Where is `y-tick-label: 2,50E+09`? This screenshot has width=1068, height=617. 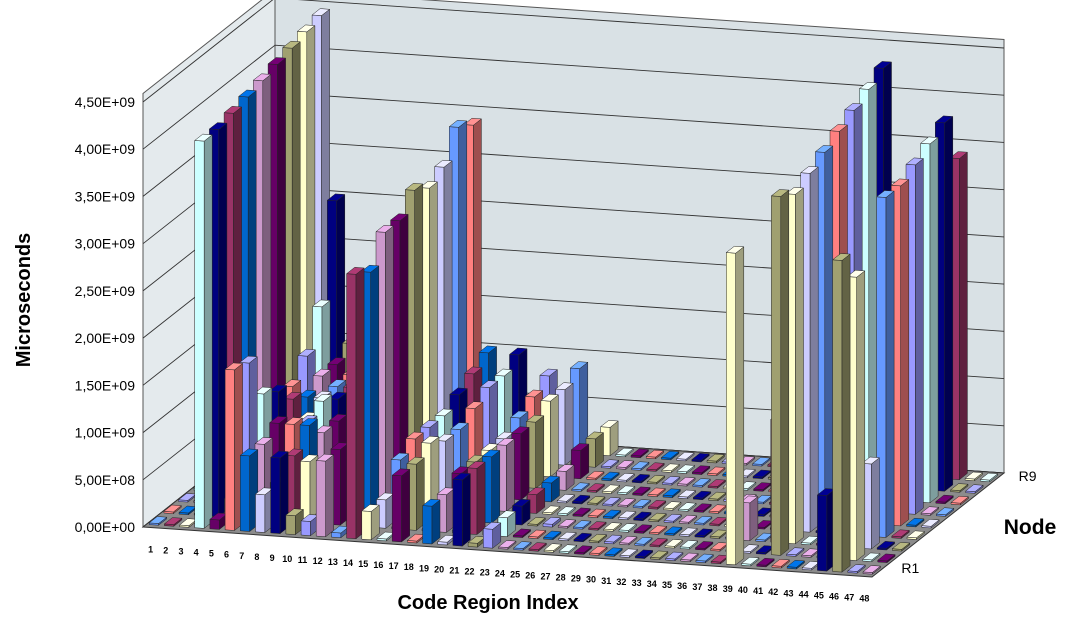 y-tick-label: 2,50E+09 is located at coordinates (105, 291).